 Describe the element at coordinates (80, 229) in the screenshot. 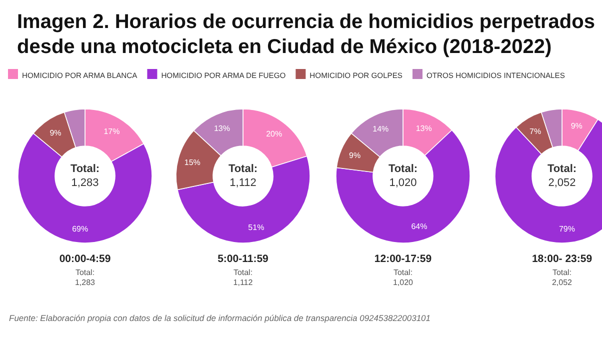

I see `data-label: 69%` at that location.